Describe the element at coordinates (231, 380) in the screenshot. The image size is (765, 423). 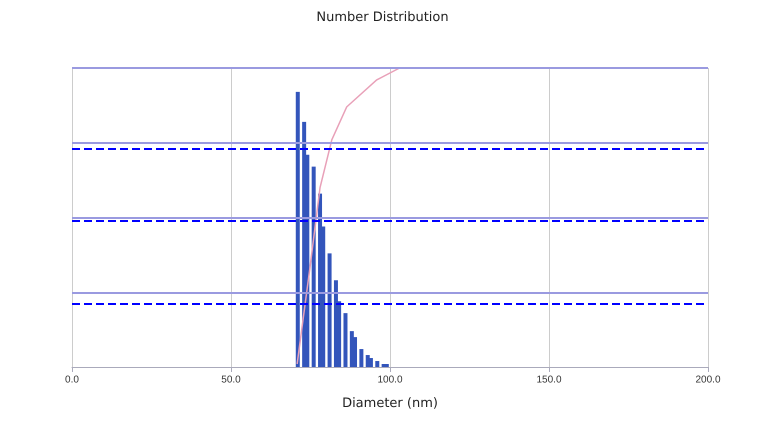
I see `x-tick-label: 50.0` at that location.